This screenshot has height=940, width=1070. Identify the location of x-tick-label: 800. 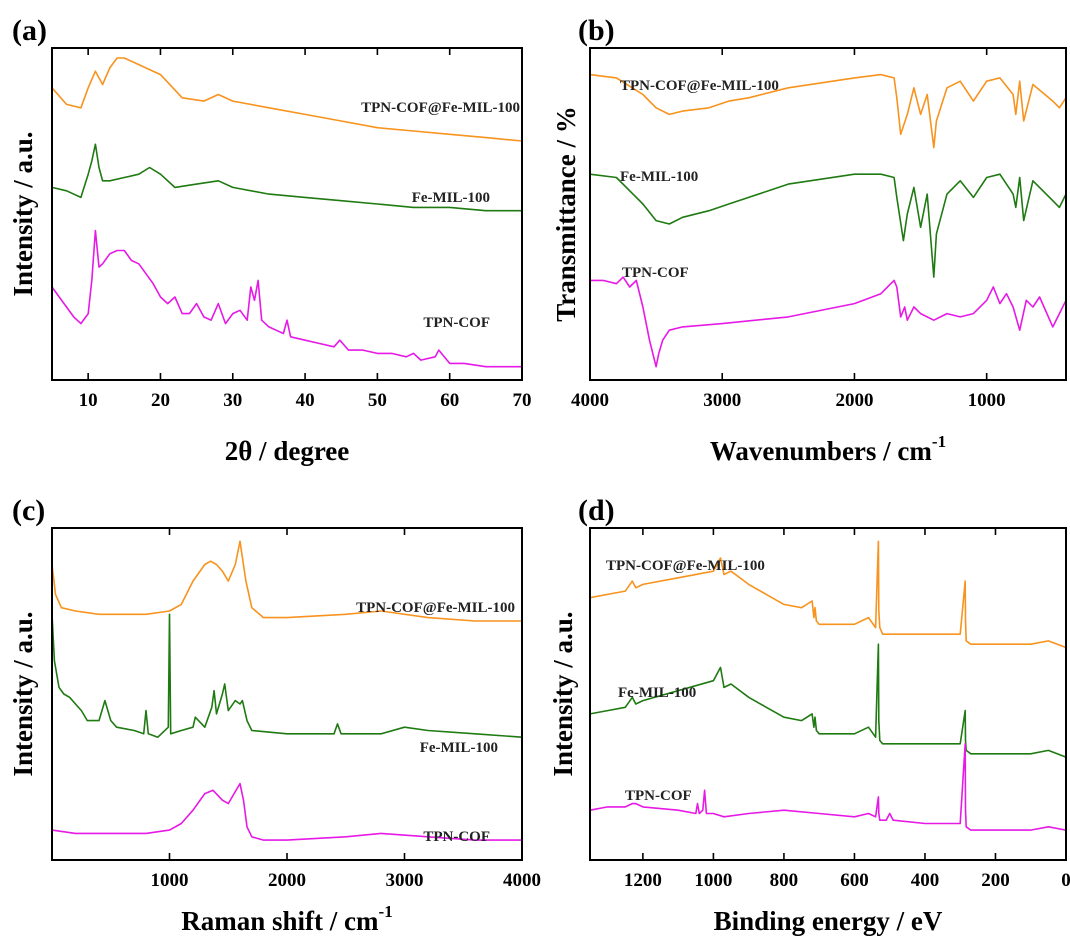
(784, 880).